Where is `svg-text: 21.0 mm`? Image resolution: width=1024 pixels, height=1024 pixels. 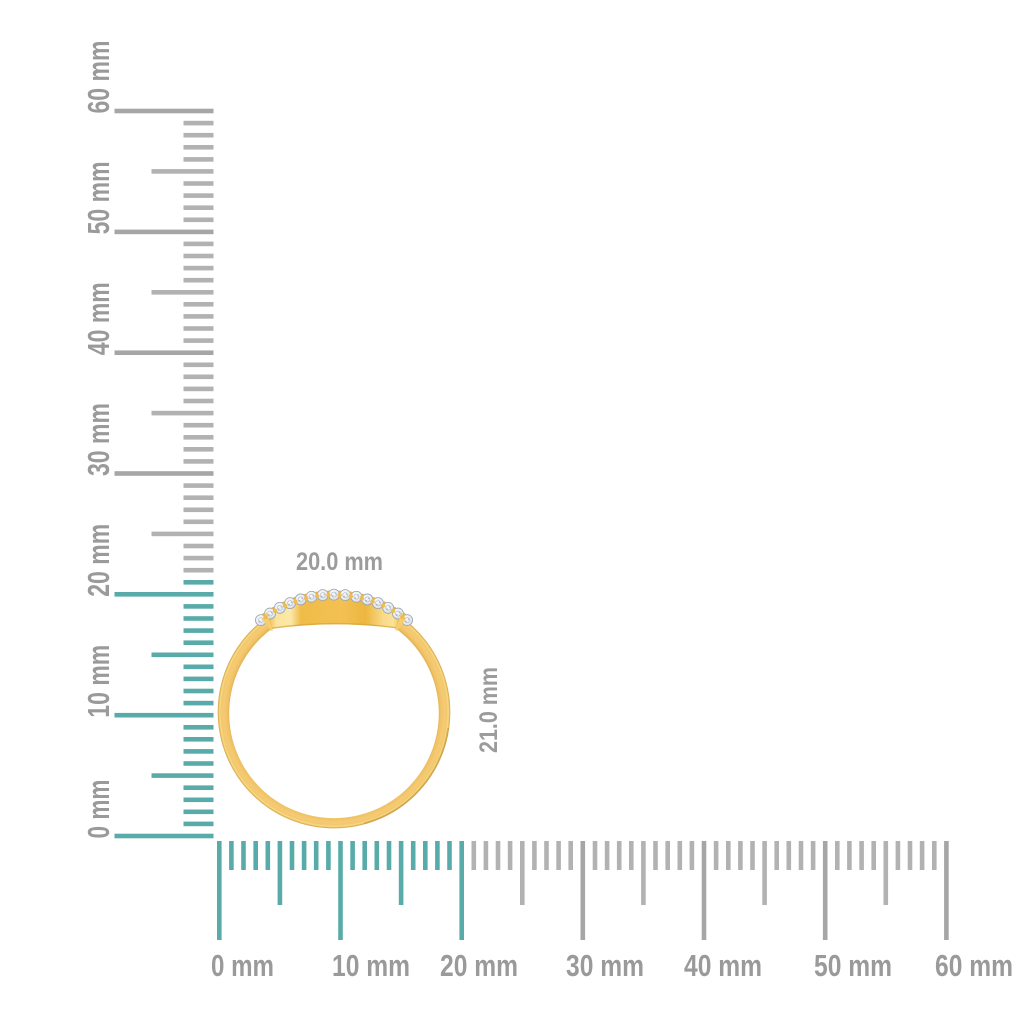 svg-text: 21.0 mm is located at coordinates (489, 710).